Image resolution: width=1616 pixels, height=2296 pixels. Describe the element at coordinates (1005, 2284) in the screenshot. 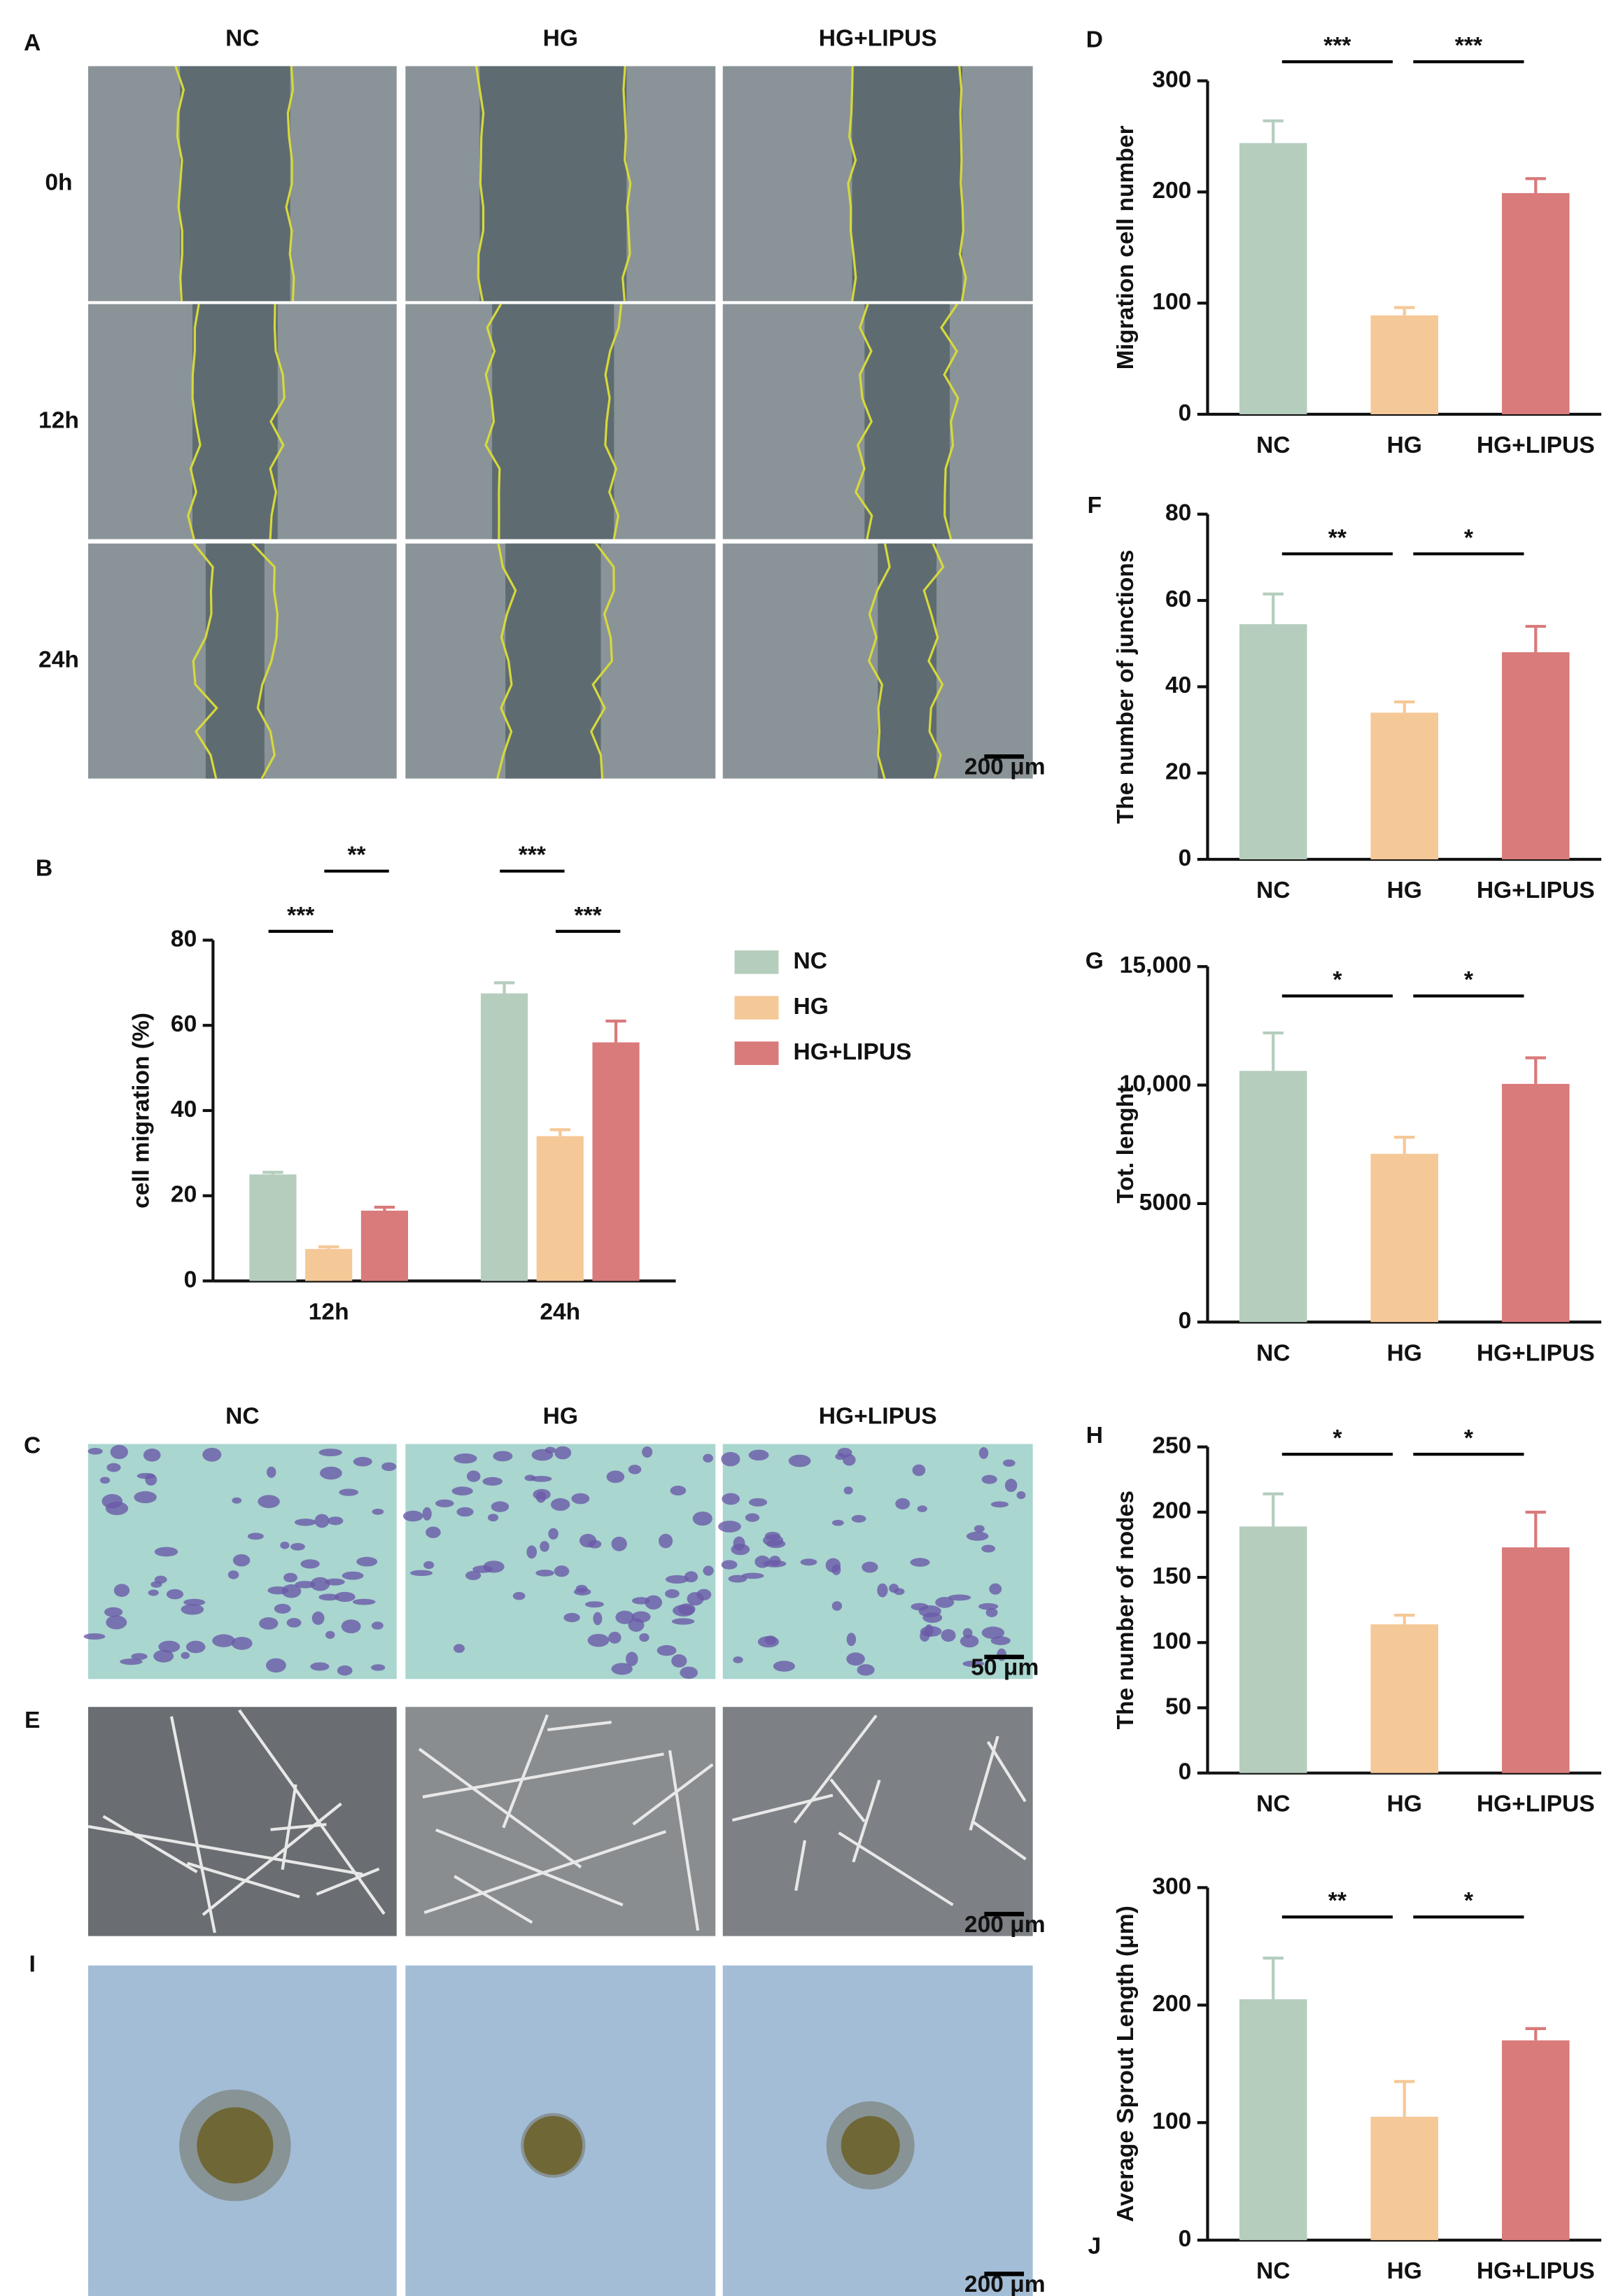

I see `scale-bar-label: 200 μm` at that location.